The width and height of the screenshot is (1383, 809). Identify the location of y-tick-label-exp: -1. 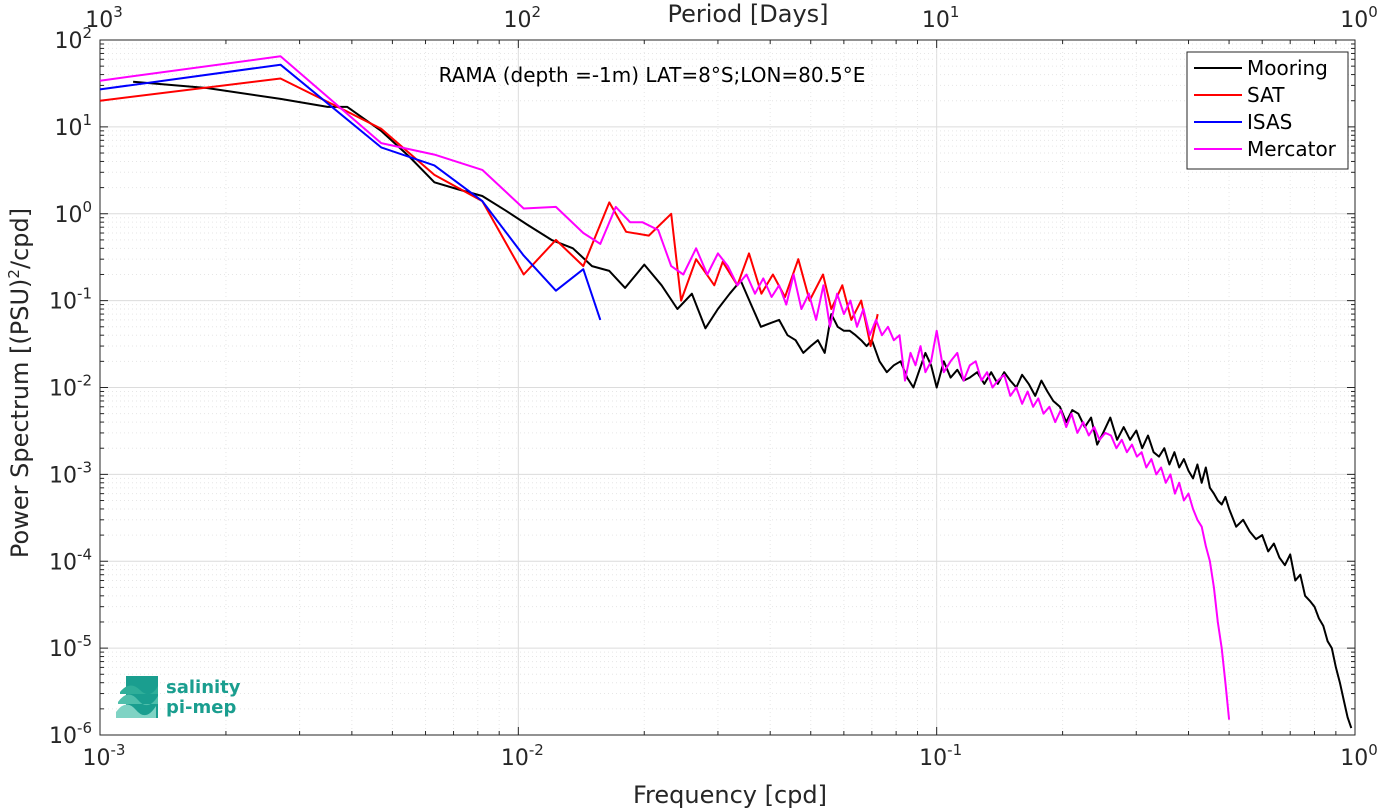
(84, 294).